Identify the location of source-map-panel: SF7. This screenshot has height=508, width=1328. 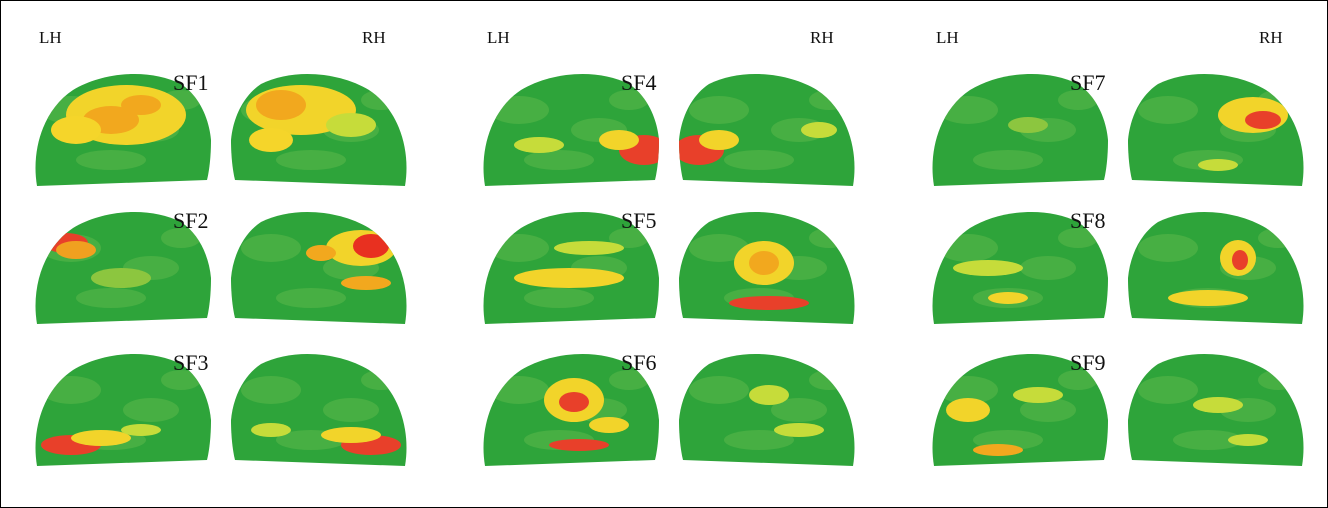
(1113, 126).